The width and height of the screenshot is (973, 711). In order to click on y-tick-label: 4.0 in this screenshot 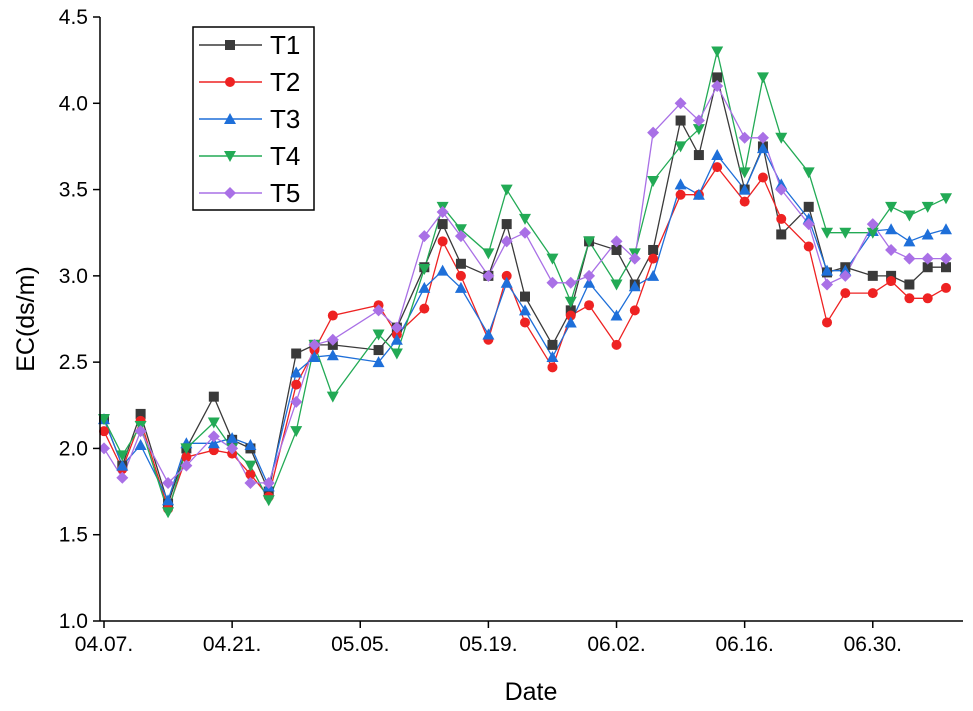, I will do `click(73, 103)`.